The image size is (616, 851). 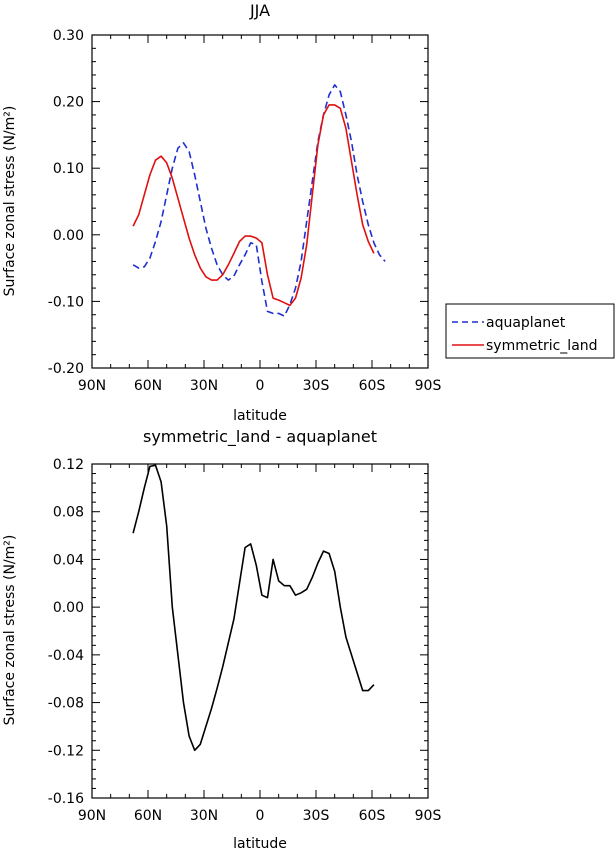 I want to click on y-tick-label: 0.20, so click(x=68, y=103).